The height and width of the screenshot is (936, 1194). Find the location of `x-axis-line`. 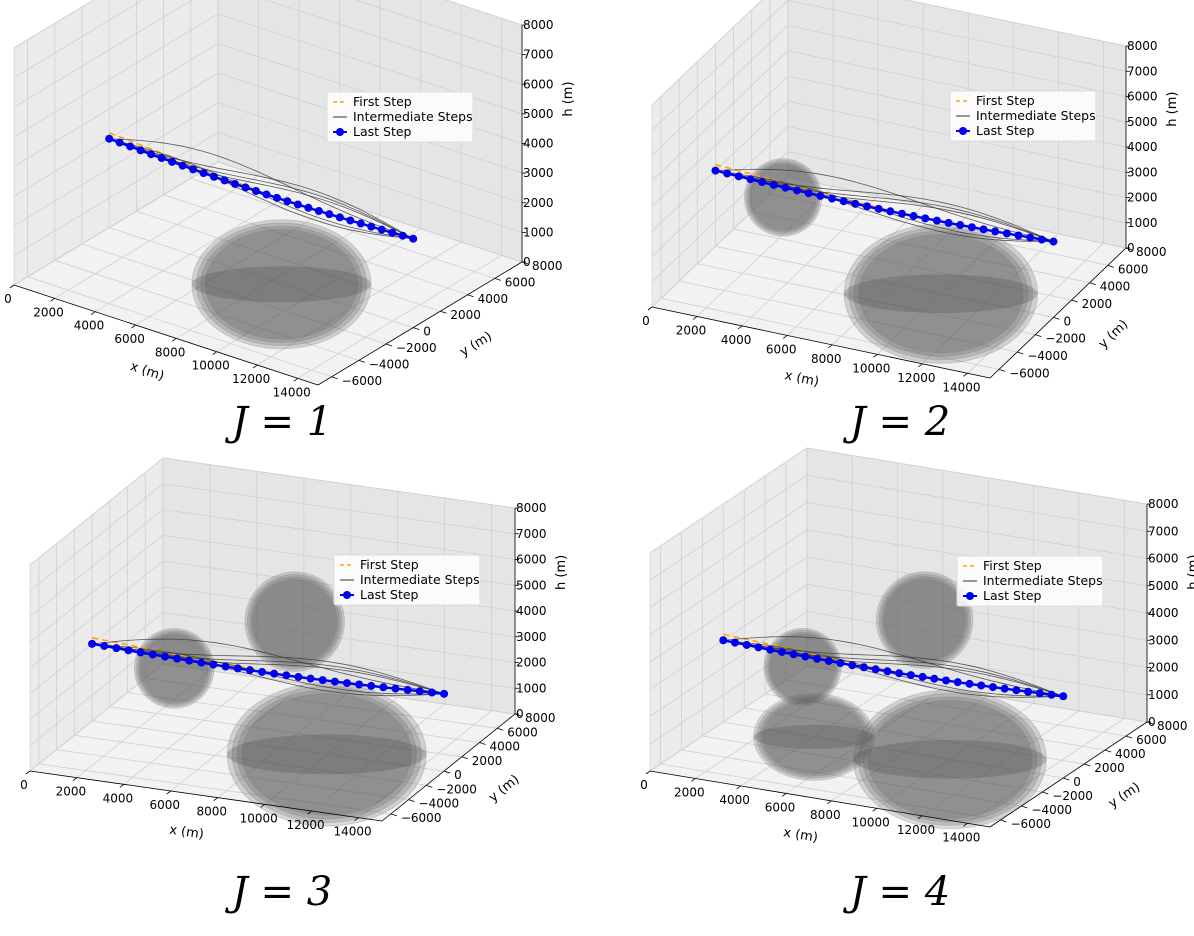

x-axis-line is located at coordinates (206, 796).